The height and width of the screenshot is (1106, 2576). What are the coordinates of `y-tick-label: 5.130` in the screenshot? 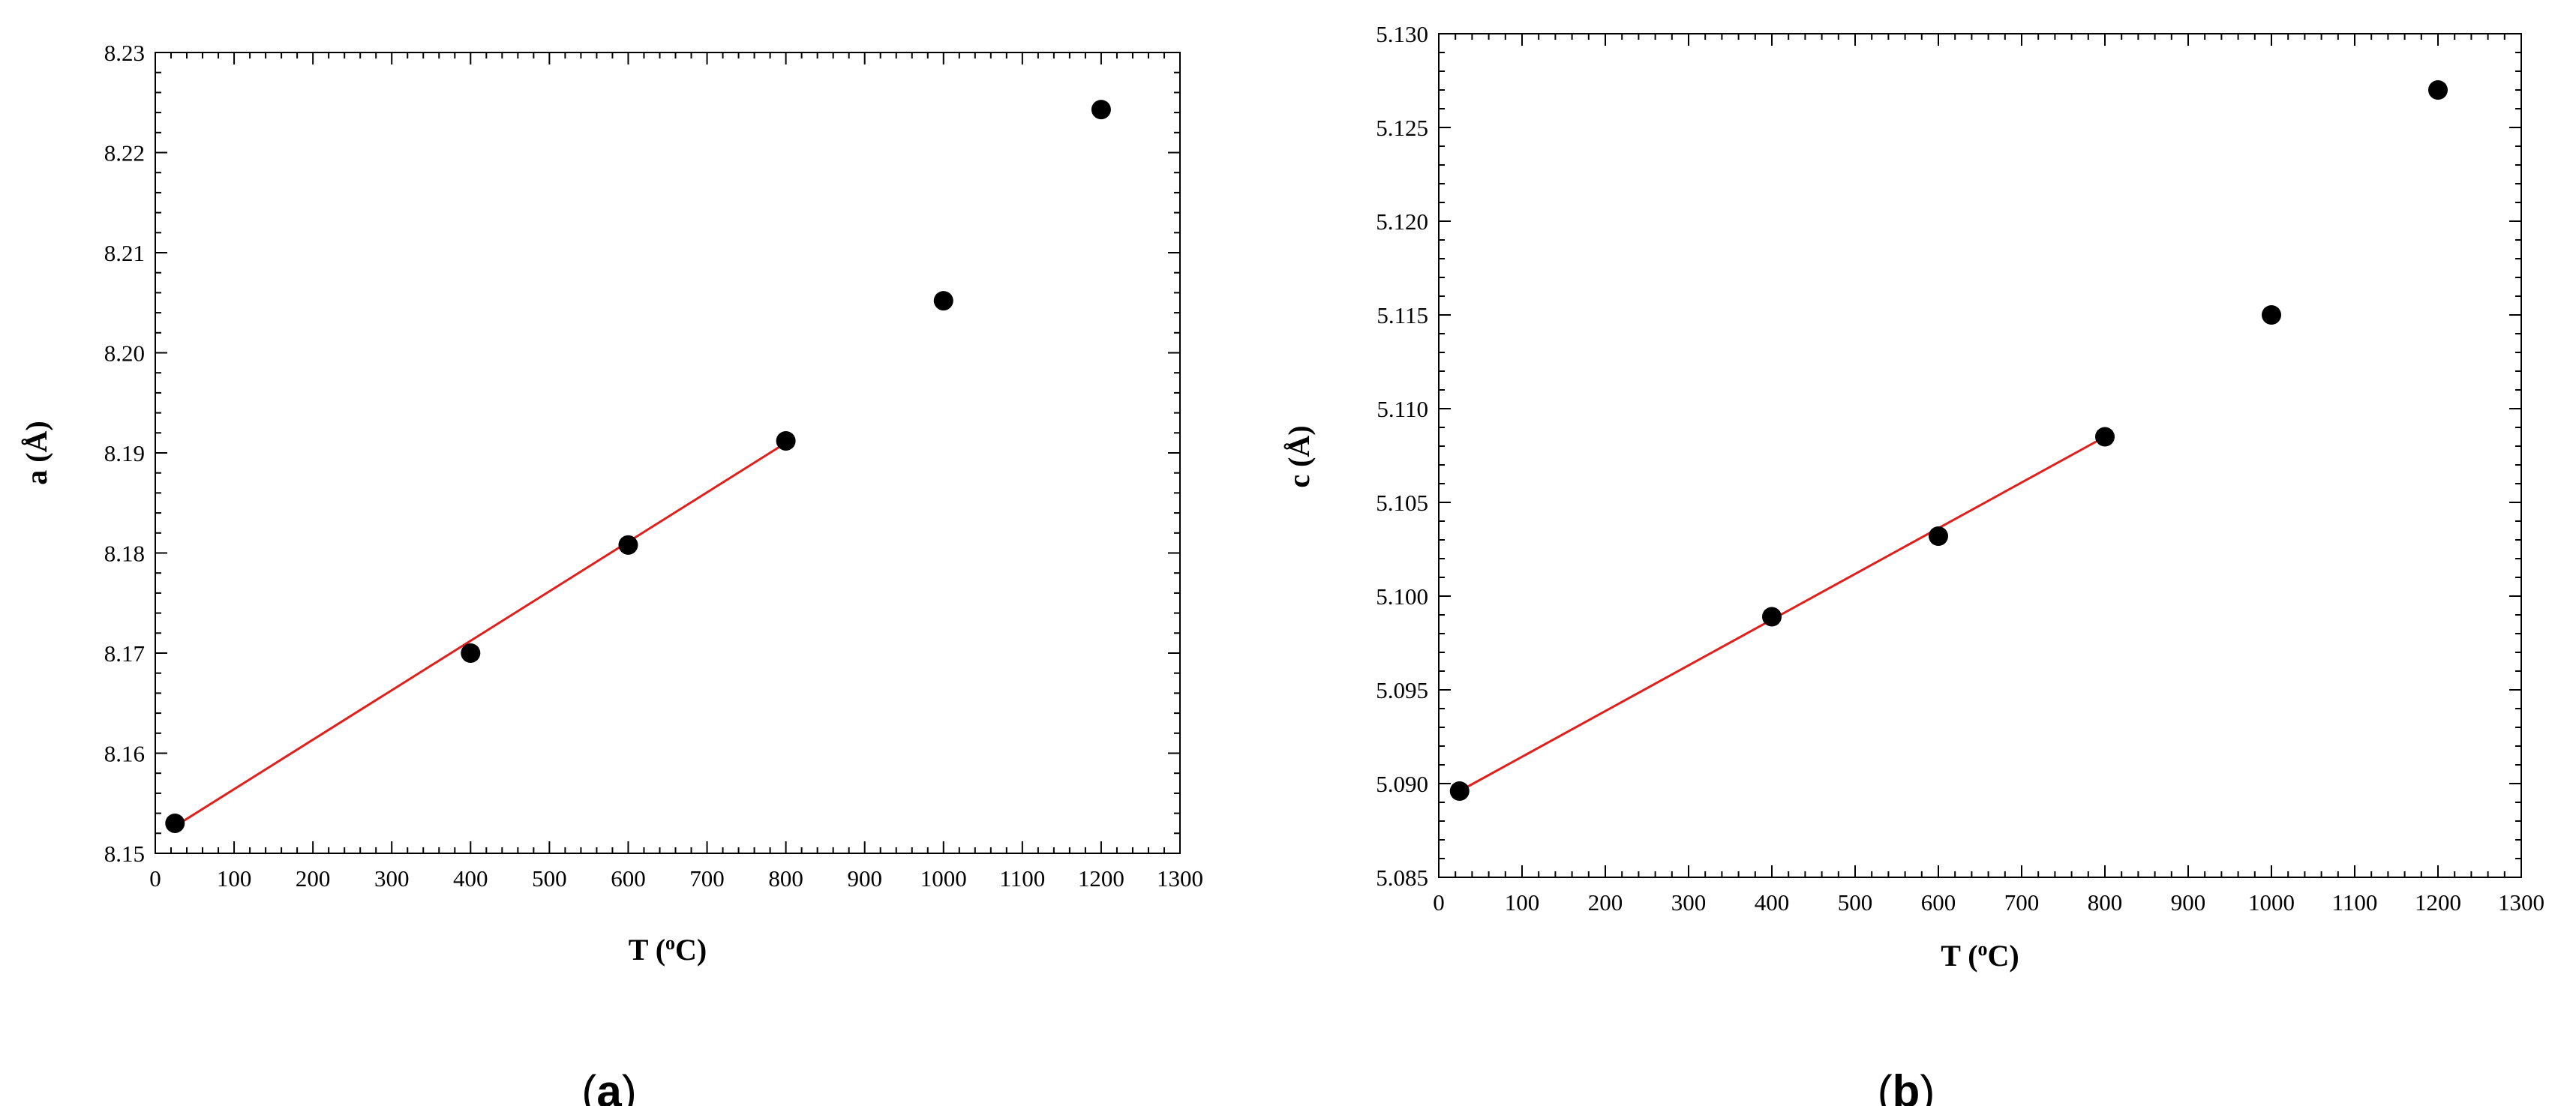 It's located at (1402, 34).